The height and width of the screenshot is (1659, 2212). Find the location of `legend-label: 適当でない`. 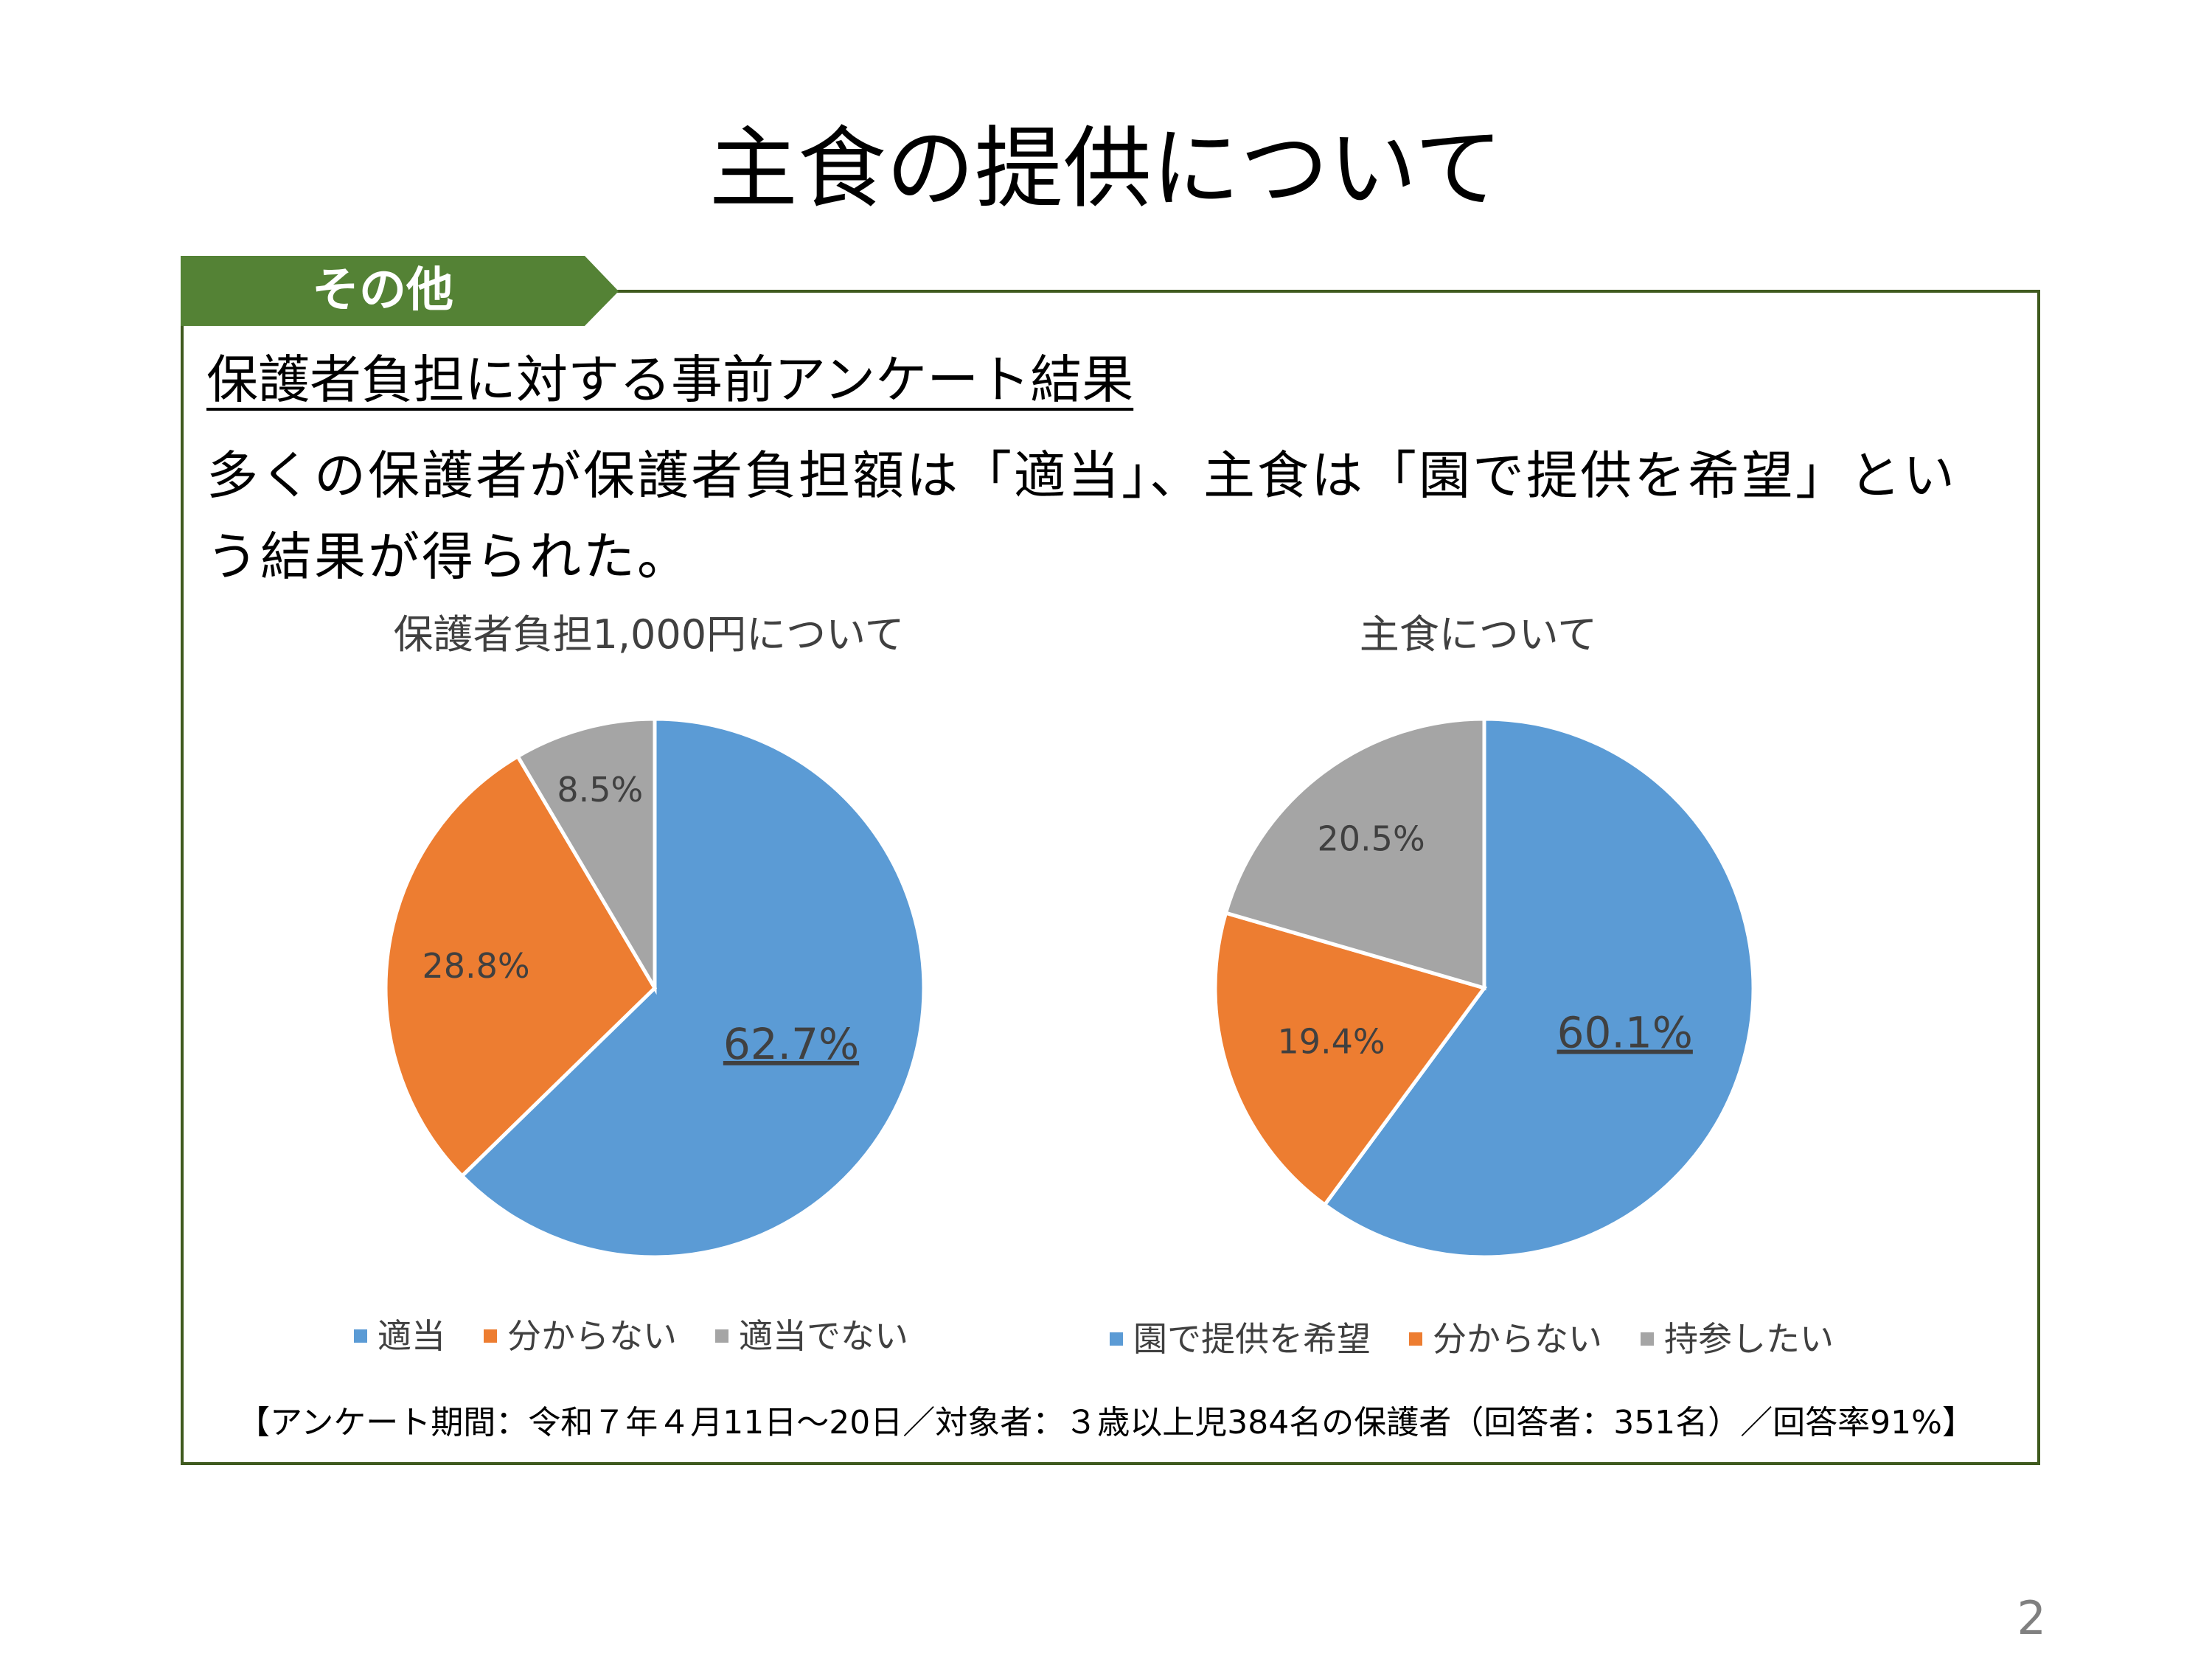

legend-label: 適当でない is located at coordinates (823, 1336).